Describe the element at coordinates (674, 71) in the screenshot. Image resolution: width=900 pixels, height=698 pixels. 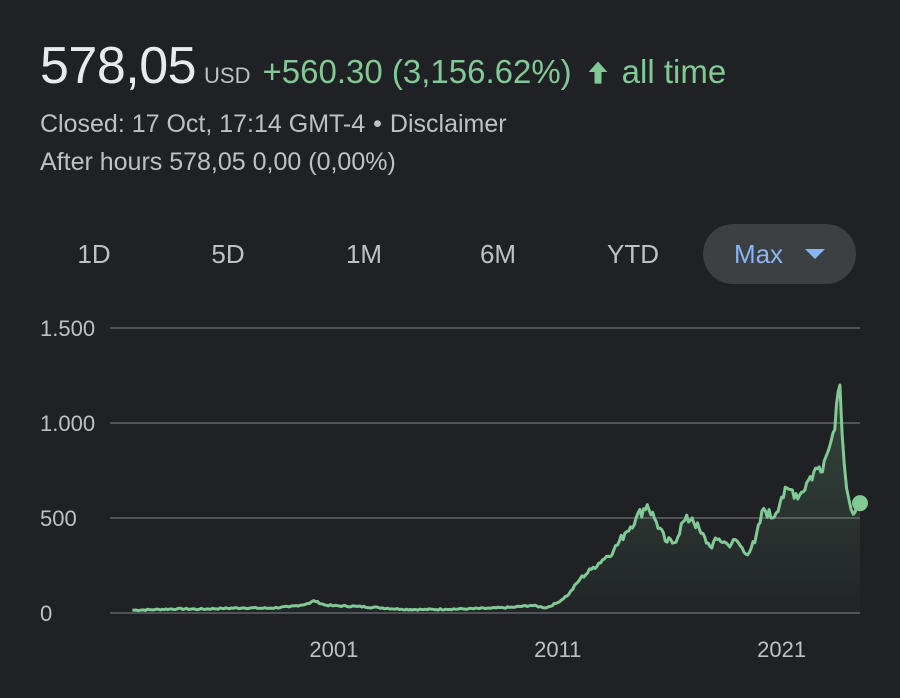
I see `change-period: all time` at that location.